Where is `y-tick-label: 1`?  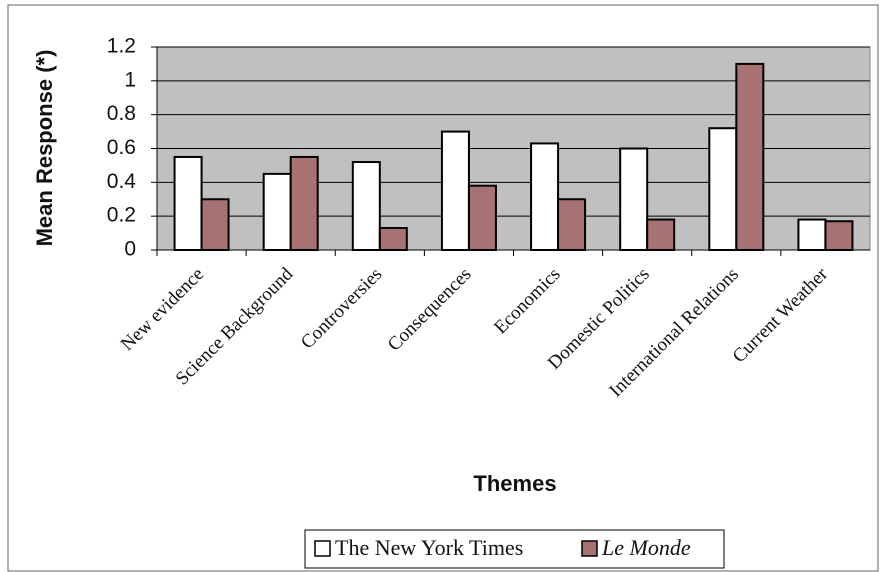 y-tick-label: 1 is located at coordinates (130, 79).